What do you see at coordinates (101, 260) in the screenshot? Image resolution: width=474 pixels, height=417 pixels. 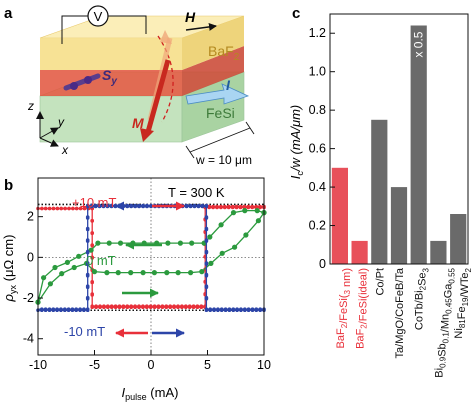 I see `annotation-0mT: 0 mT` at bounding box center [101, 260].